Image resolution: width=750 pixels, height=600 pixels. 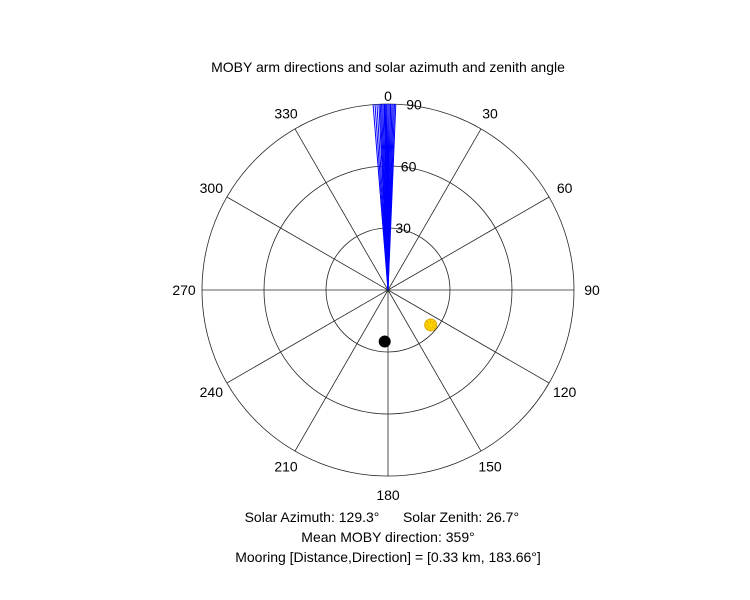 I want to click on mooring-marker, so click(x=384, y=341).